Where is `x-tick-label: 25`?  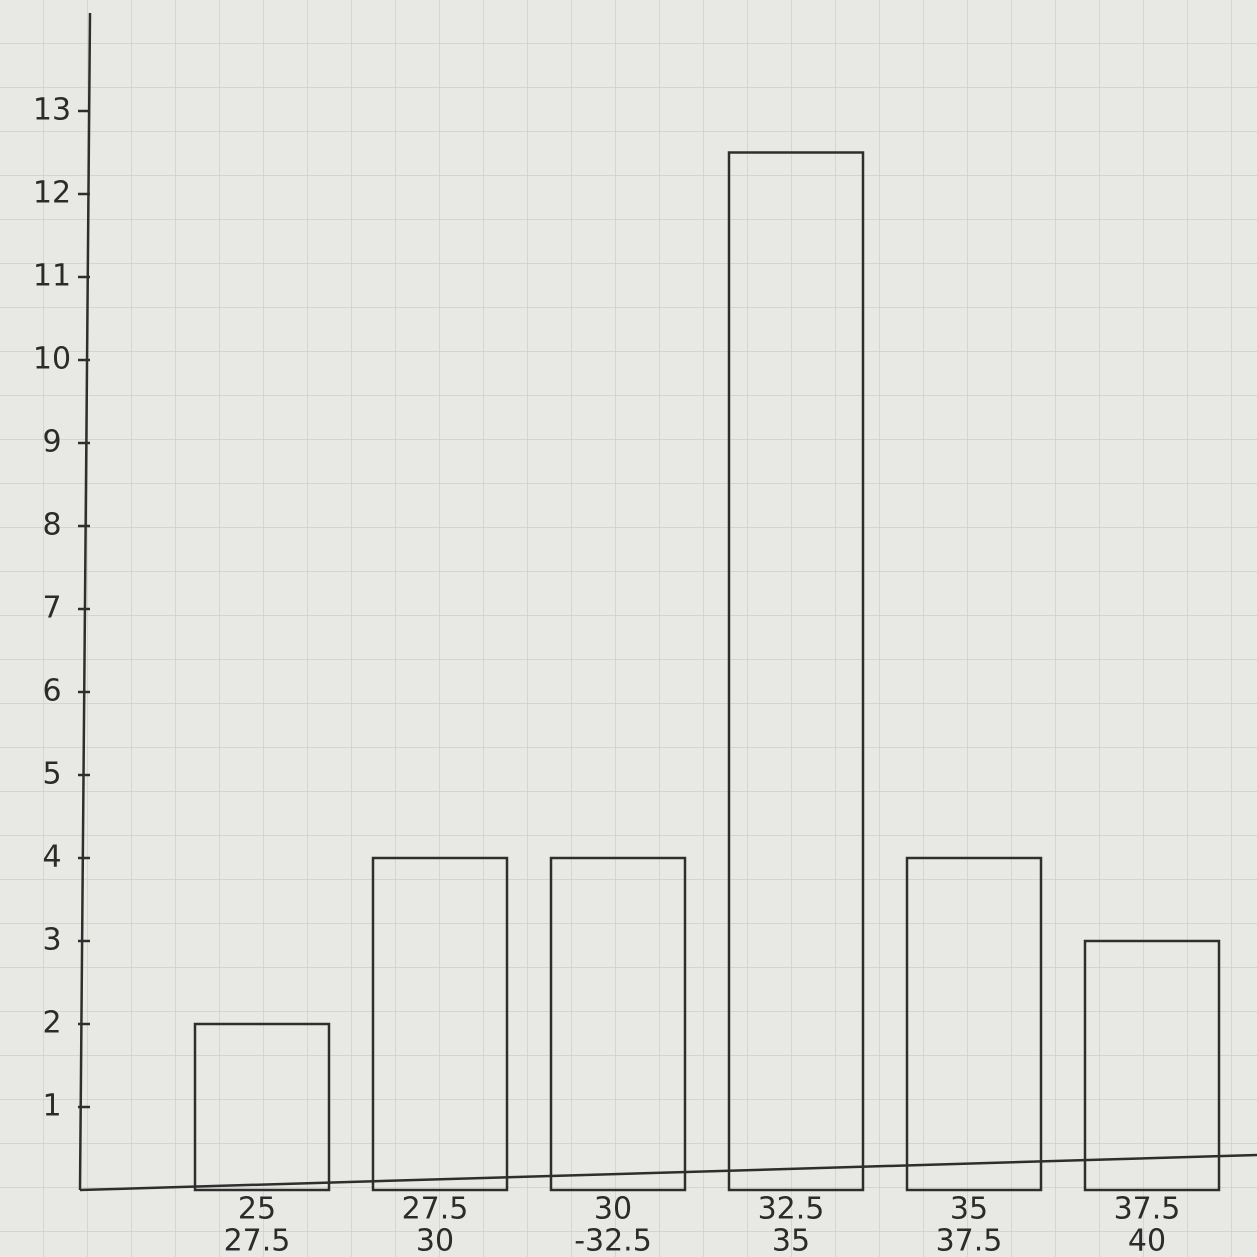 x-tick-label: 25 is located at coordinates (257, 1209).